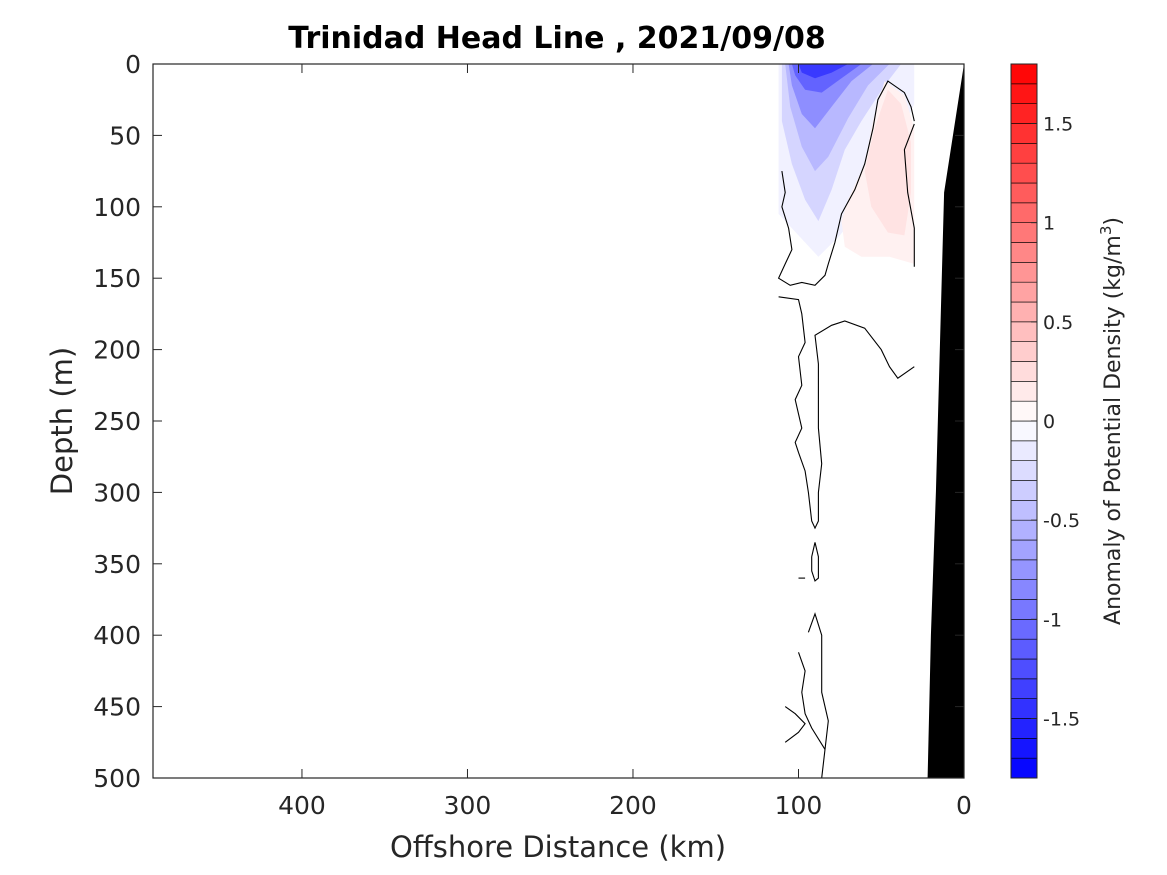  Describe the element at coordinates (846, 164) in the screenshot. I see `filled-contour-regions` at that location.